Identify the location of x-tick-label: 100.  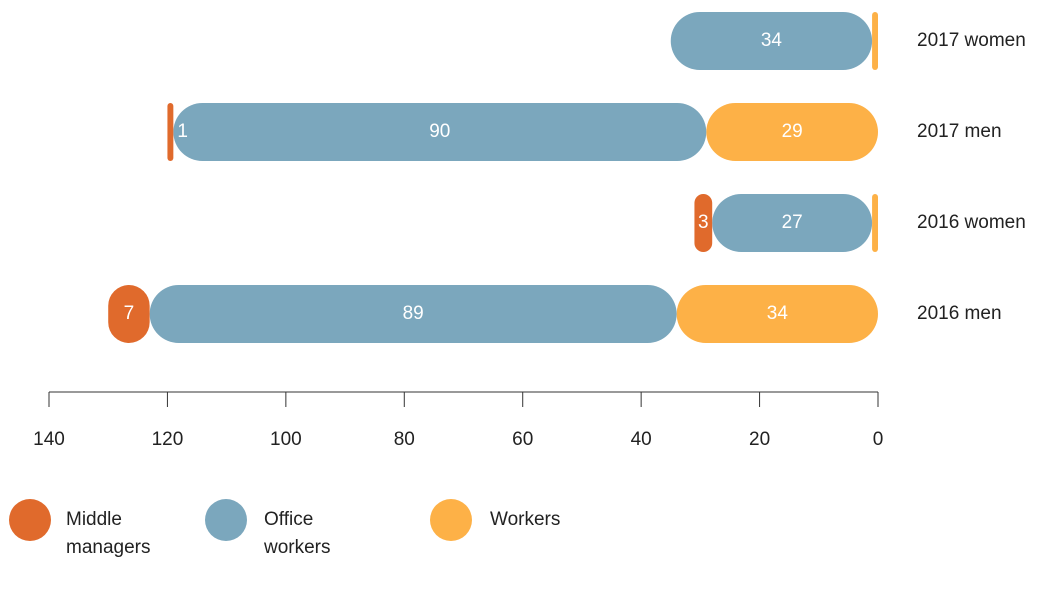
(286, 439).